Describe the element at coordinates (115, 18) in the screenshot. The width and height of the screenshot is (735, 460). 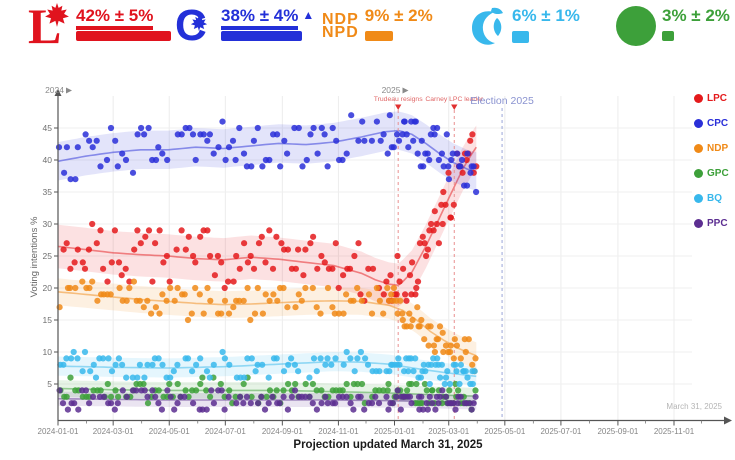
I see `lpc-value: 42% ± 5%` at that location.